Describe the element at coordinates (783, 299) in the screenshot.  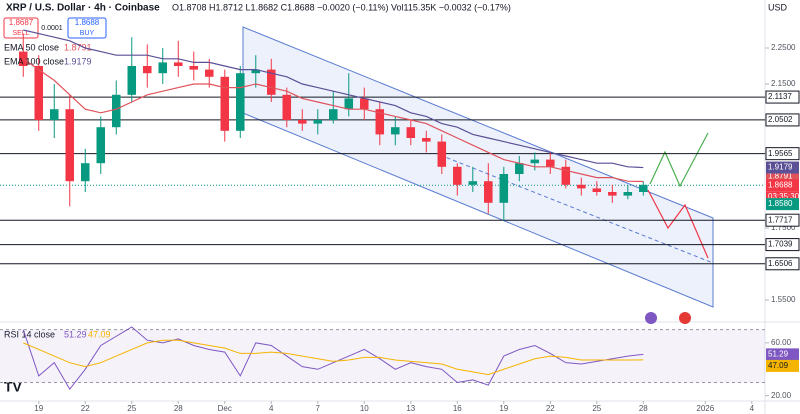
I see `y-tick-label: 1.5500` at that location.